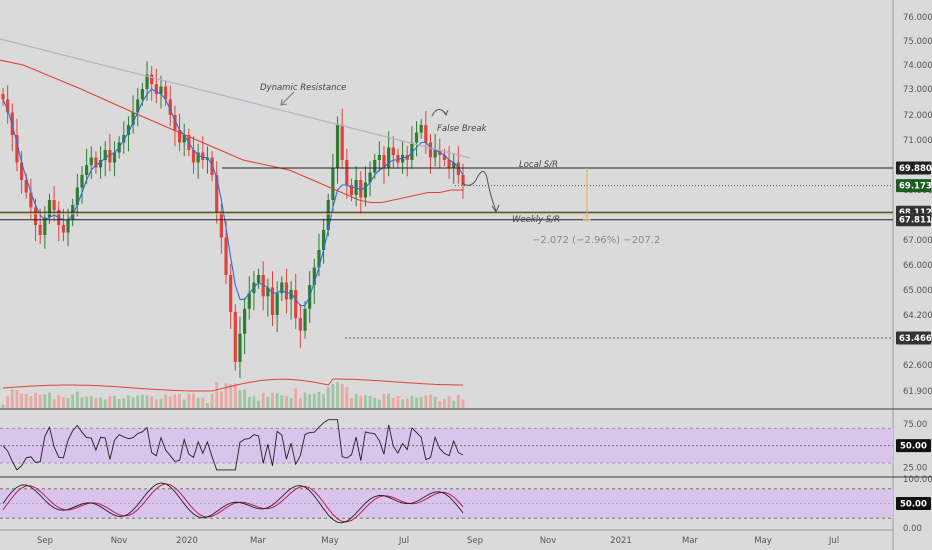 This screenshot has height=550, width=932. What do you see at coordinates (548, 541) in the screenshot?
I see `time-tick-label: Nov` at bounding box center [548, 541].